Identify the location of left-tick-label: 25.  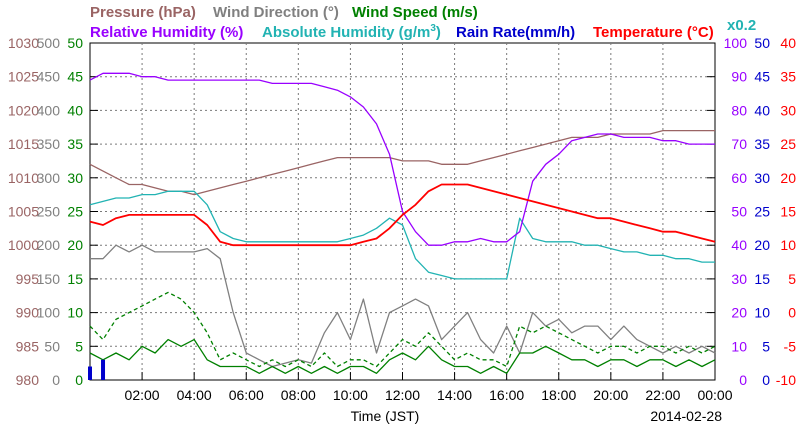
(75, 212).